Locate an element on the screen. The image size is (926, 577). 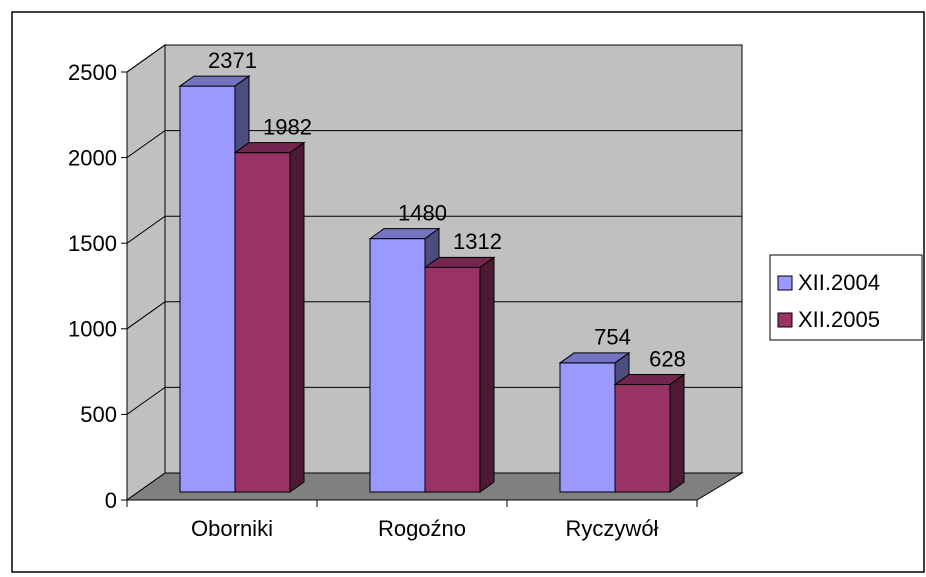
legend is located at coordinates (846, 297).